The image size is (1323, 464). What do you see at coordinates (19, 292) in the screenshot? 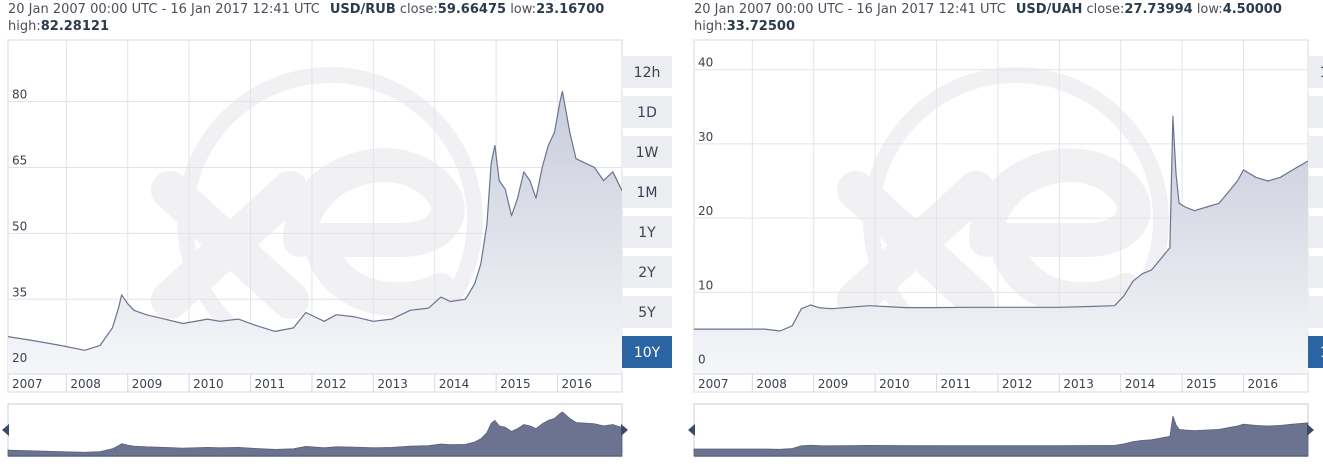
I see `y-tick-label: 35` at bounding box center [19, 292].